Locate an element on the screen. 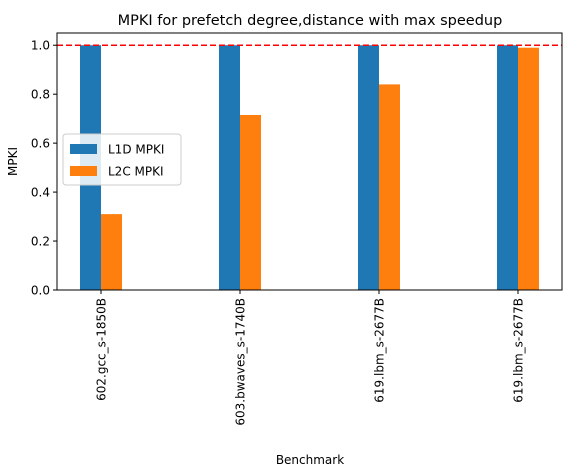  y-tick-label: 0.6 is located at coordinates (40, 144).